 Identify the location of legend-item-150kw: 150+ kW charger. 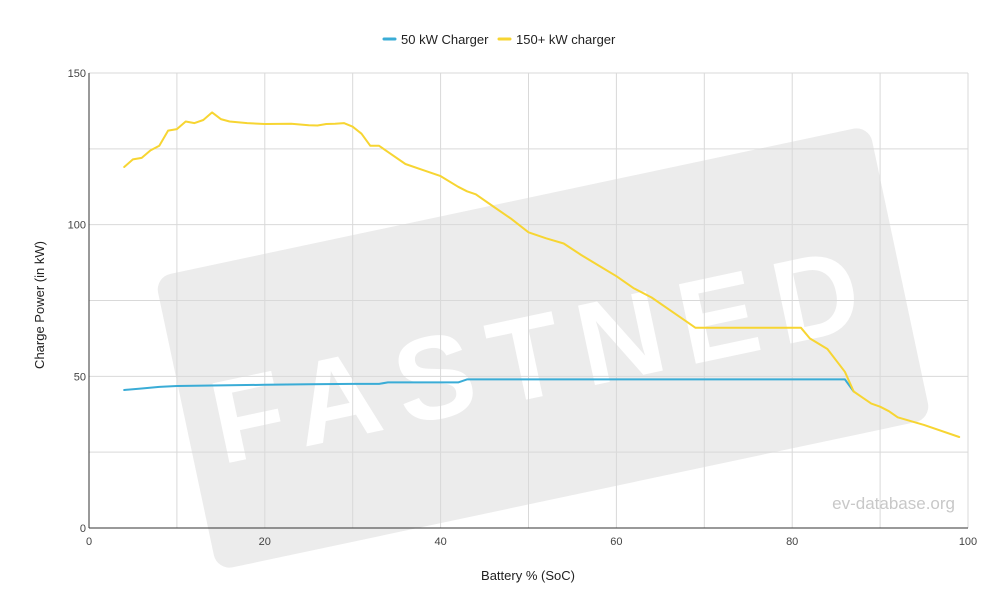
(556, 39).